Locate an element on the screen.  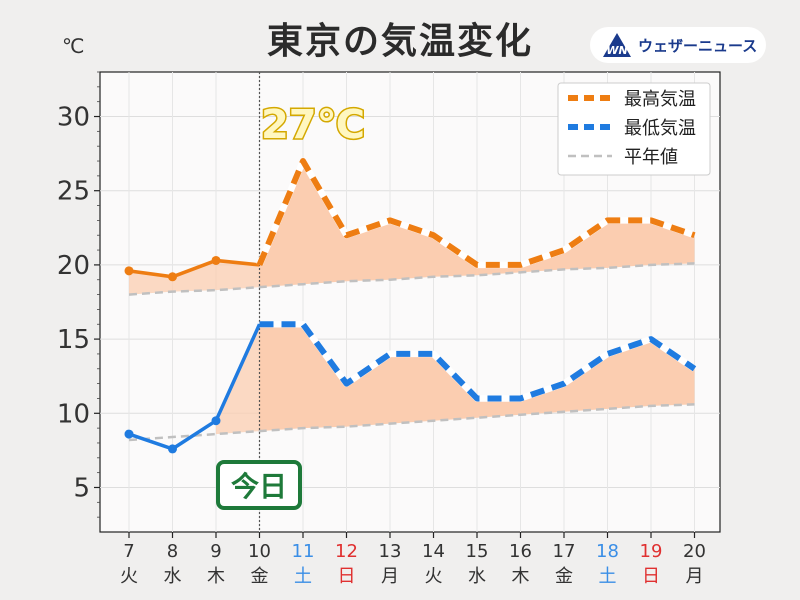
high-area-forecast is located at coordinates (477, 224).